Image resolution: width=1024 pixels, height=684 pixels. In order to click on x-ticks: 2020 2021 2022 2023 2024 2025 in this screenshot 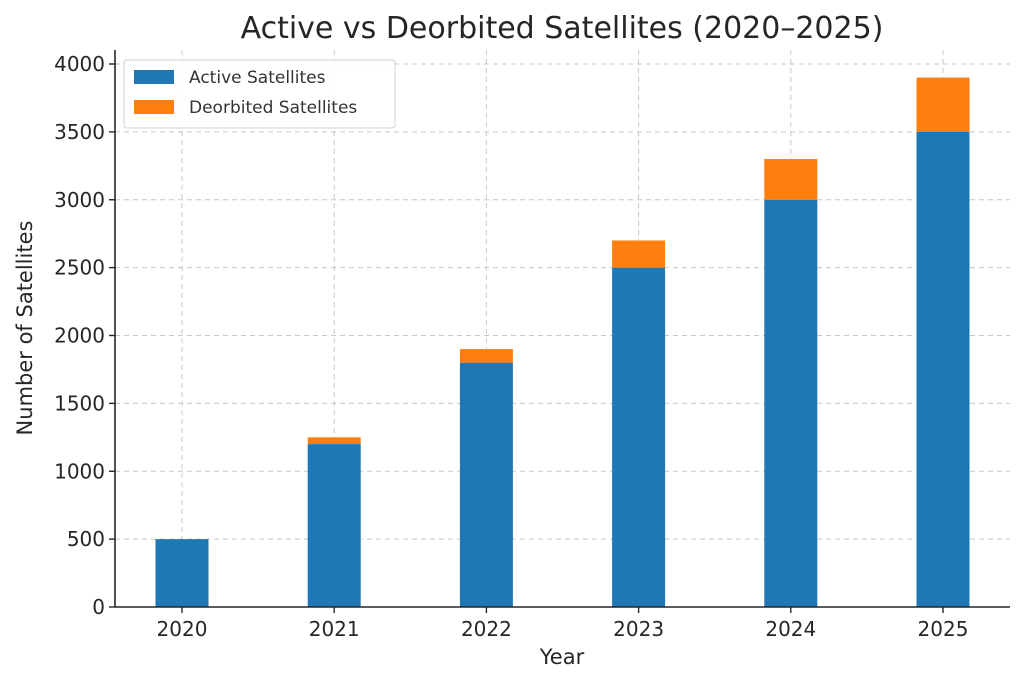, I will do `click(563, 624)`.